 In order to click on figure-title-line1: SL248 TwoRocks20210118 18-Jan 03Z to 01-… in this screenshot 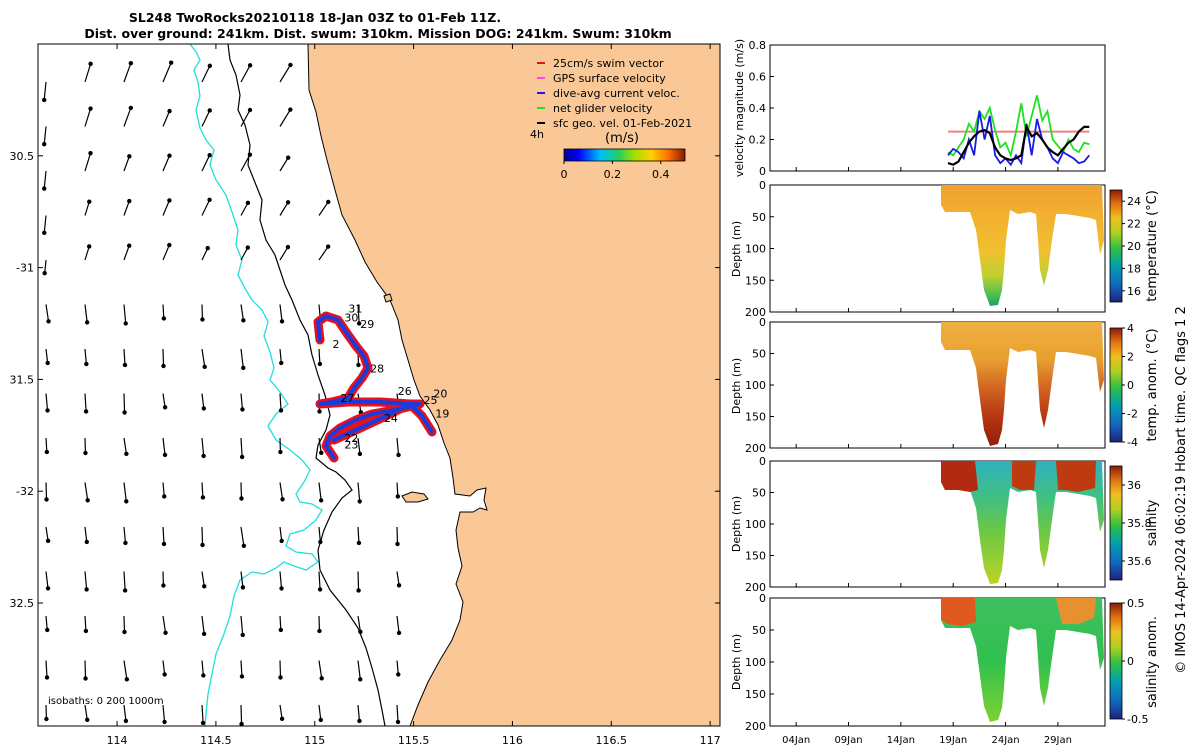, I will do `click(315, 17)`.